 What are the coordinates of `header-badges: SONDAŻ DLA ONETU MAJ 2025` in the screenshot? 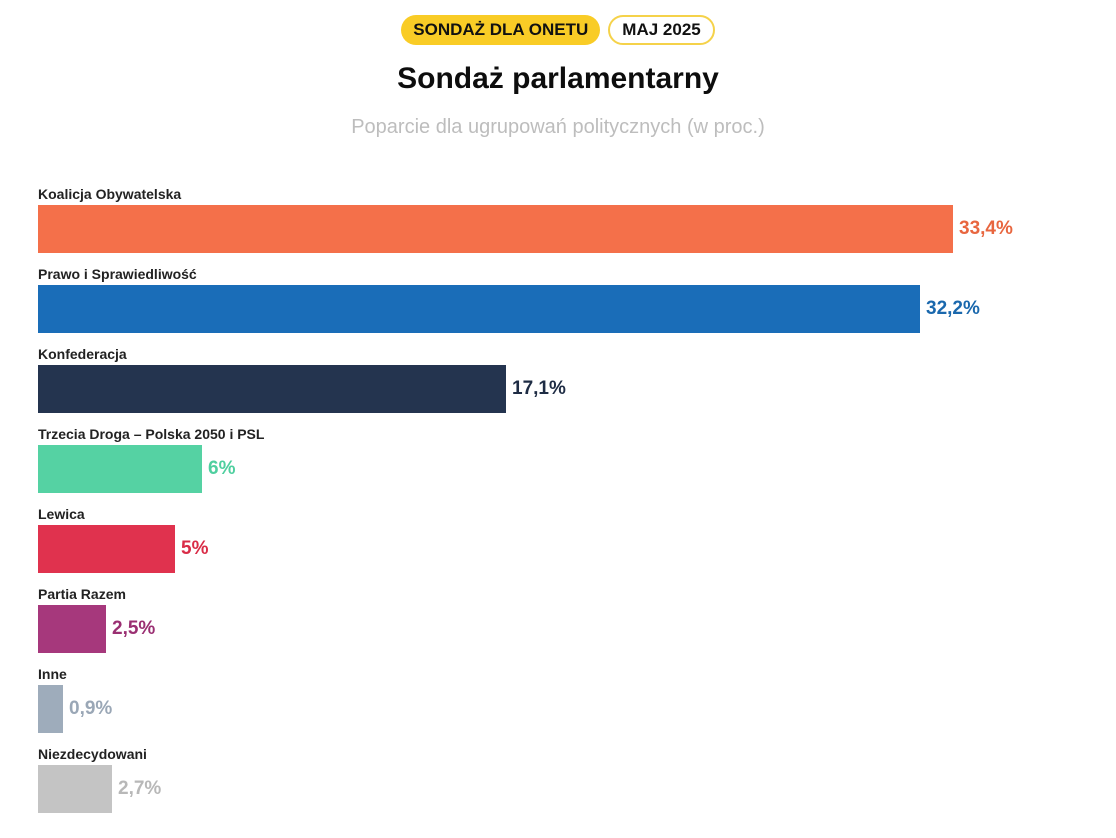 It's located at (558, 30).